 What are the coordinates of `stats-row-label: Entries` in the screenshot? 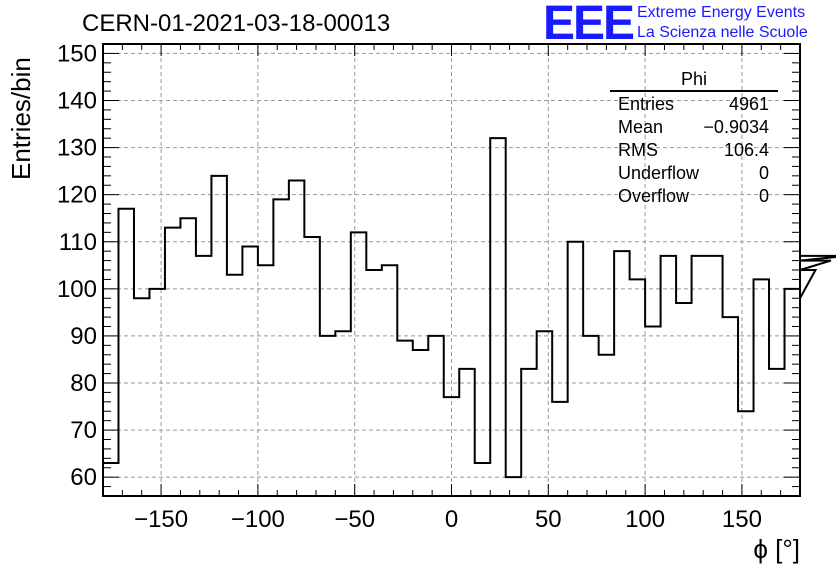 It's located at (646, 104).